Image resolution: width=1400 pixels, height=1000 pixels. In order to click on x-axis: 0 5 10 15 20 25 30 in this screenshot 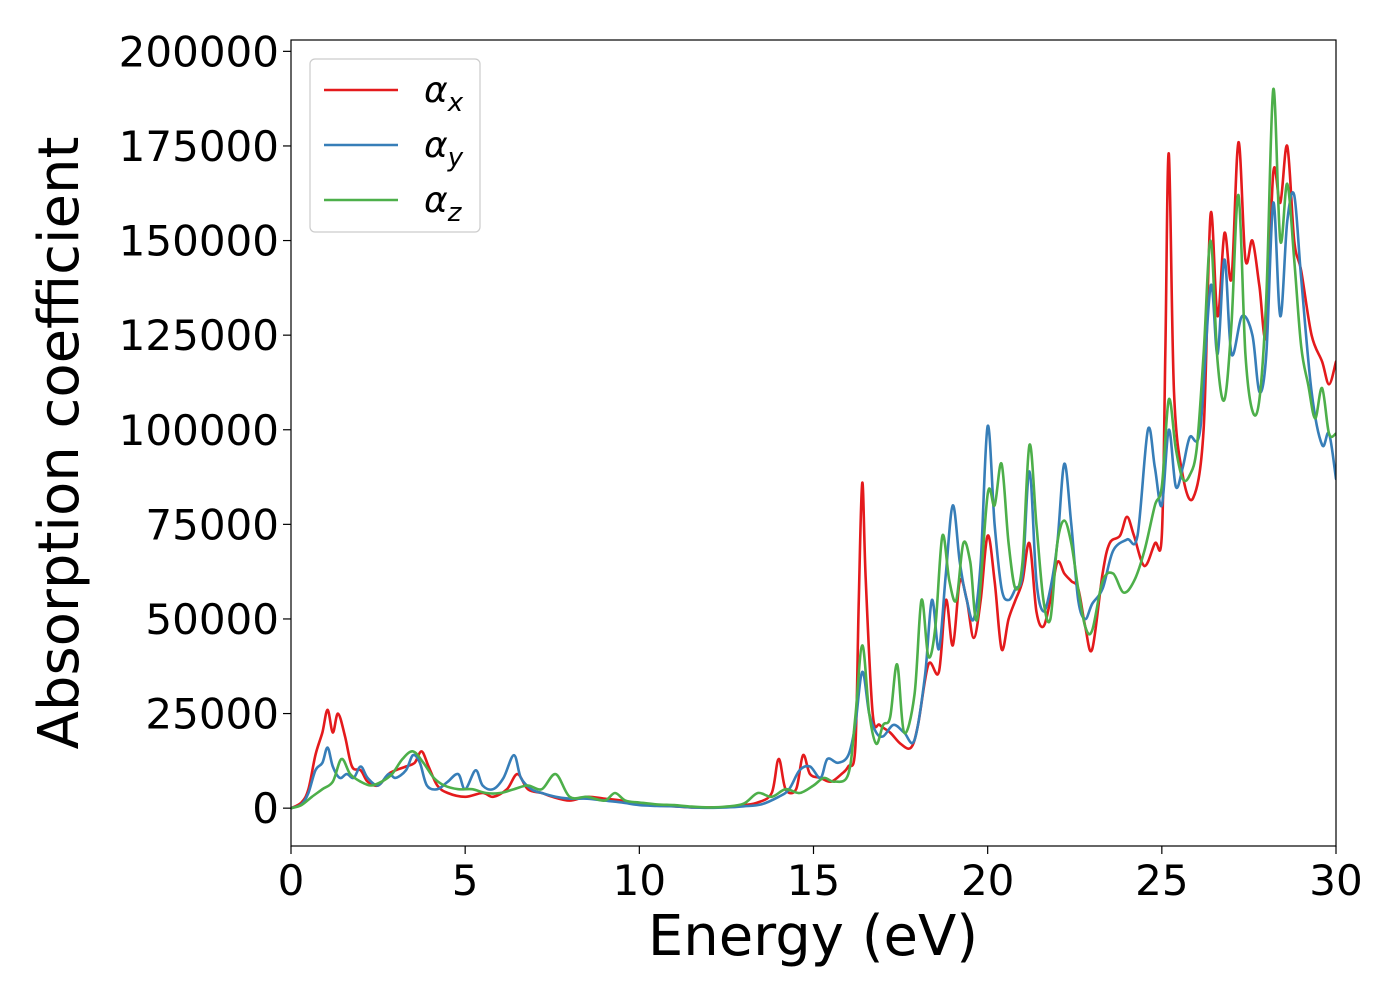, I will do `click(820, 875)`.